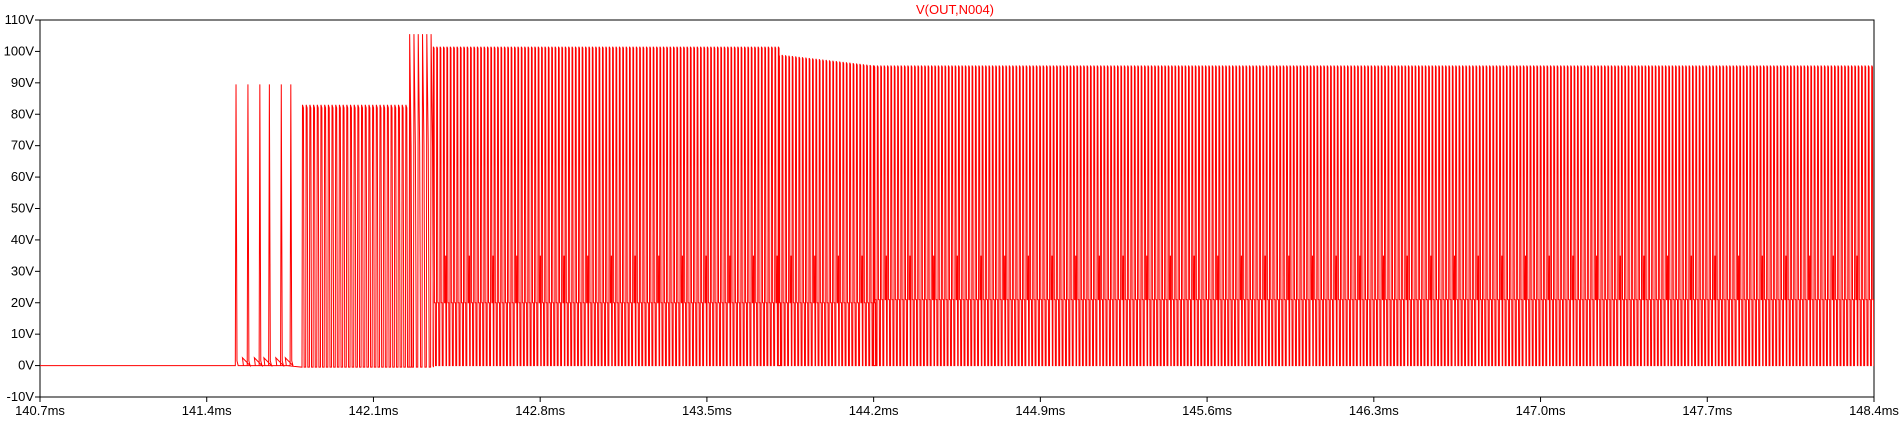 The image size is (1901, 426). What do you see at coordinates (19, 50) in the screenshot?
I see `y-tick-label: 100V` at bounding box center [19, 50].